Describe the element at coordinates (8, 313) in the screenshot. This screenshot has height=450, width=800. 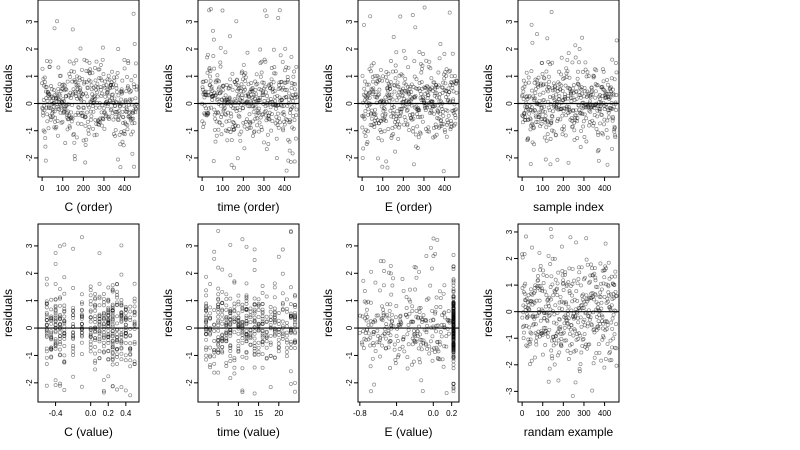
I see `y-axis-title: residuals` at that location.